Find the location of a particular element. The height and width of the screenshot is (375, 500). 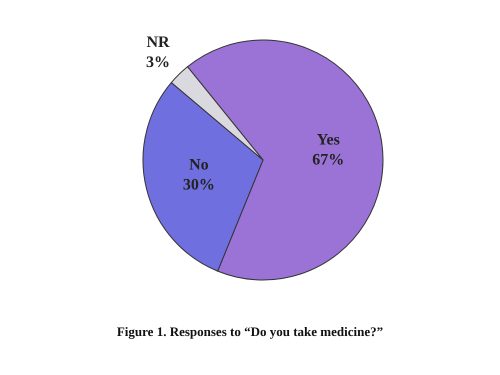

slice-label: Yes is located at coordinates (328, 139).